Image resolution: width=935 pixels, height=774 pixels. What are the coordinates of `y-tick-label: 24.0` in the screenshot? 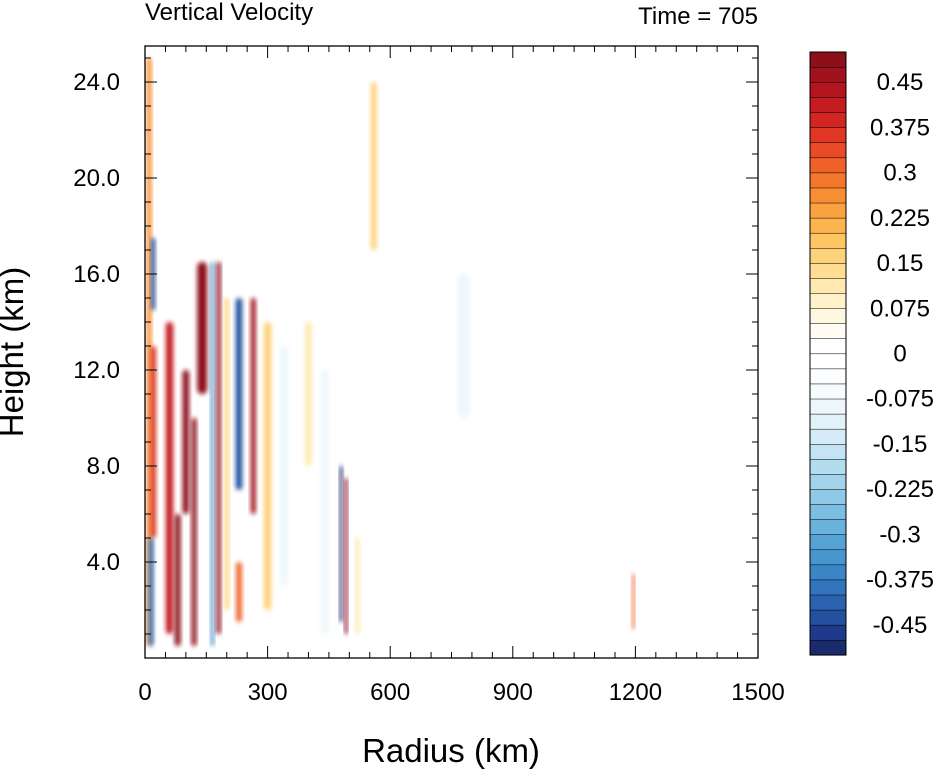 It's located at (96, 82).